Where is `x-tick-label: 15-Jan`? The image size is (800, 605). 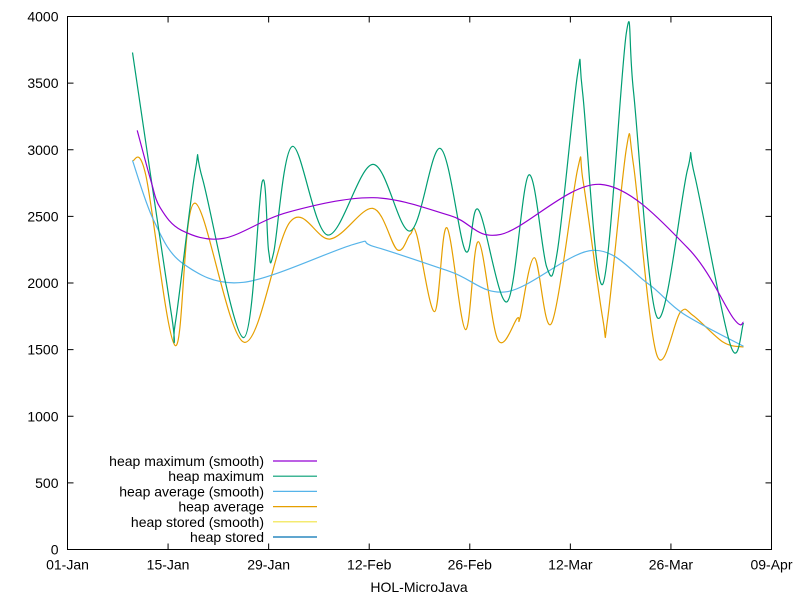
x-tick-label: 15-Jan is located at coordinates (168, 565).